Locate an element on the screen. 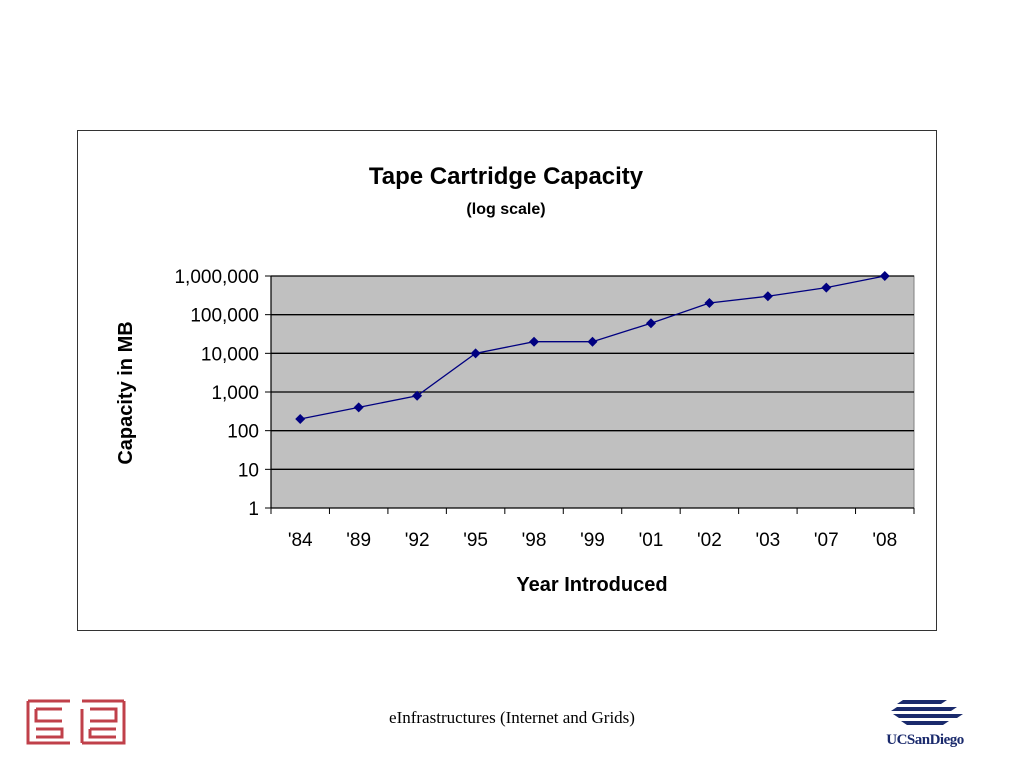  maze-logo-icon is located at coordinates (76, 722).